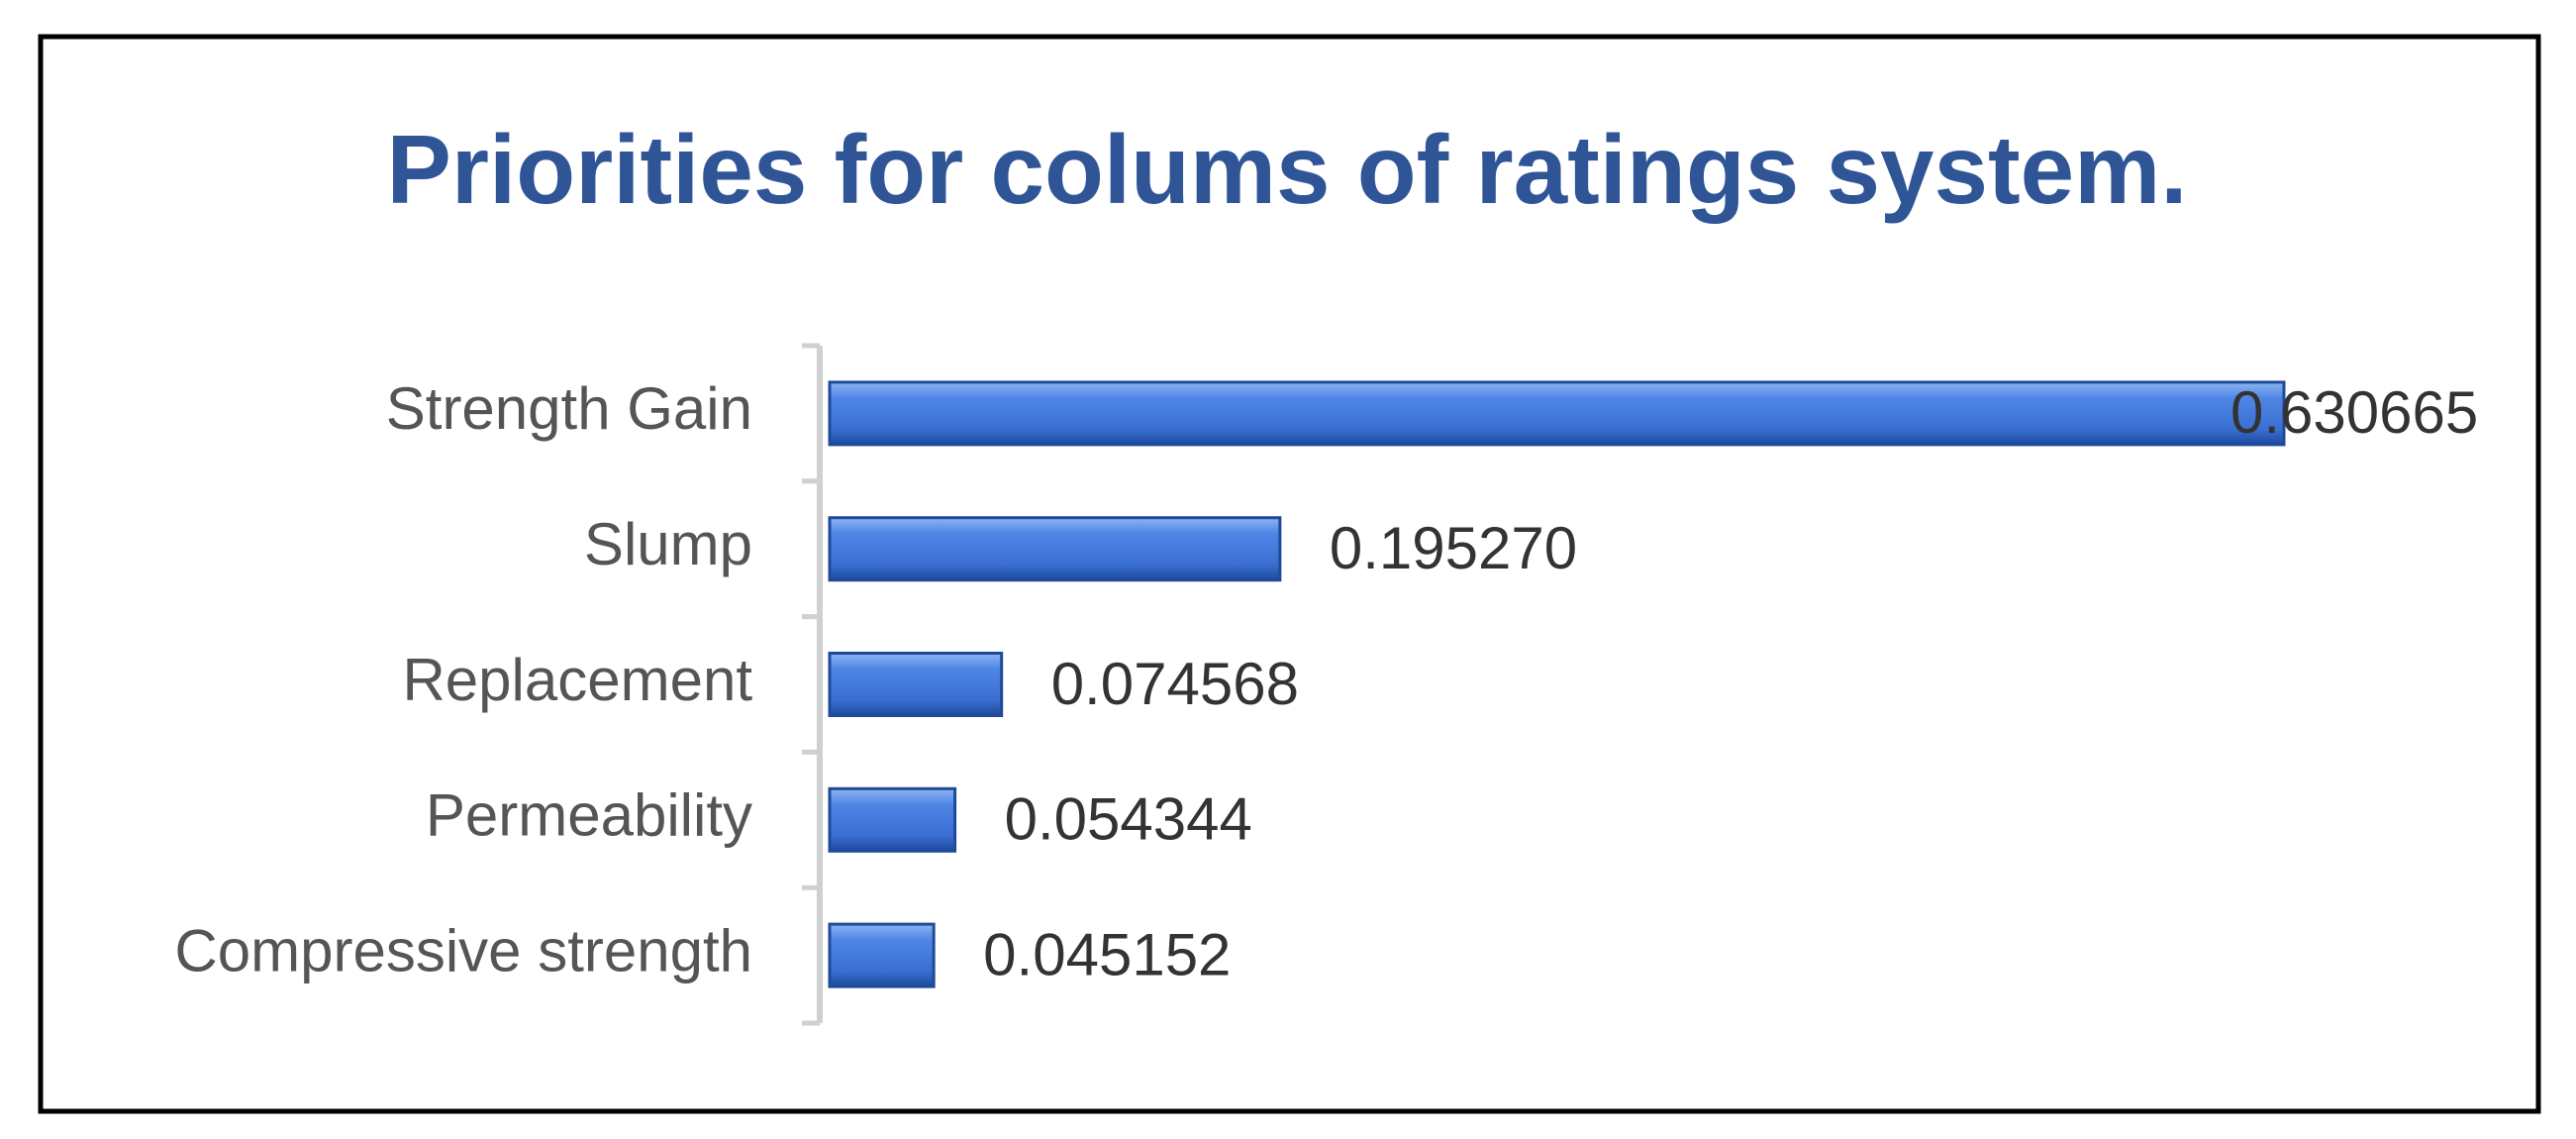 This screenshot has width=2576, height=1139. I want to click on value-label: 0.630665, so click(2354, 412).